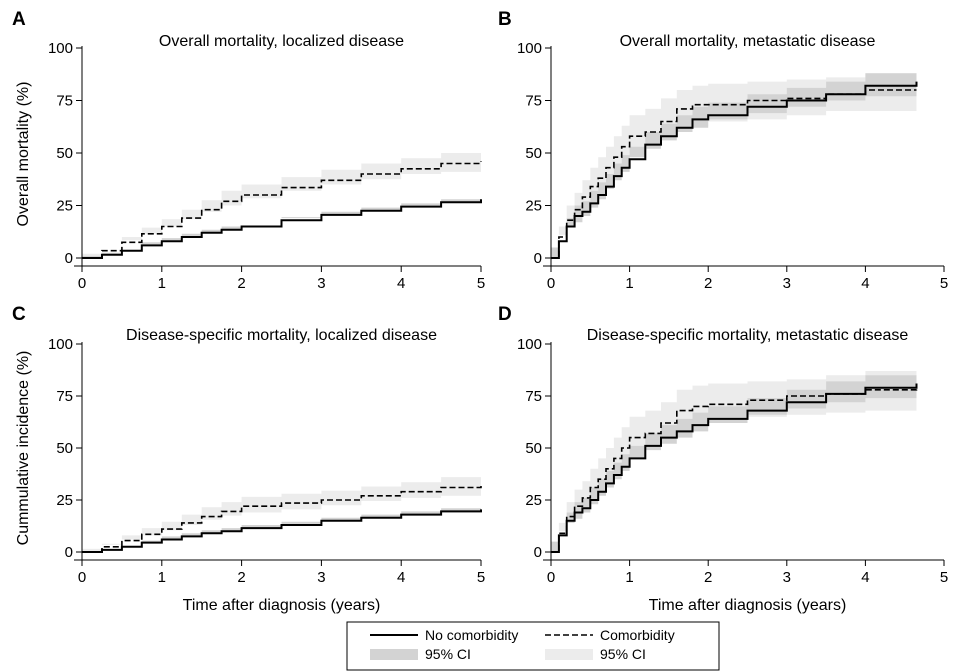 This screenshot has width=963, height=672. Describe the element at coordinates (23, 448) in the screenshot. I see `y-axis-title: Cummulative incidence (%)` at that location.